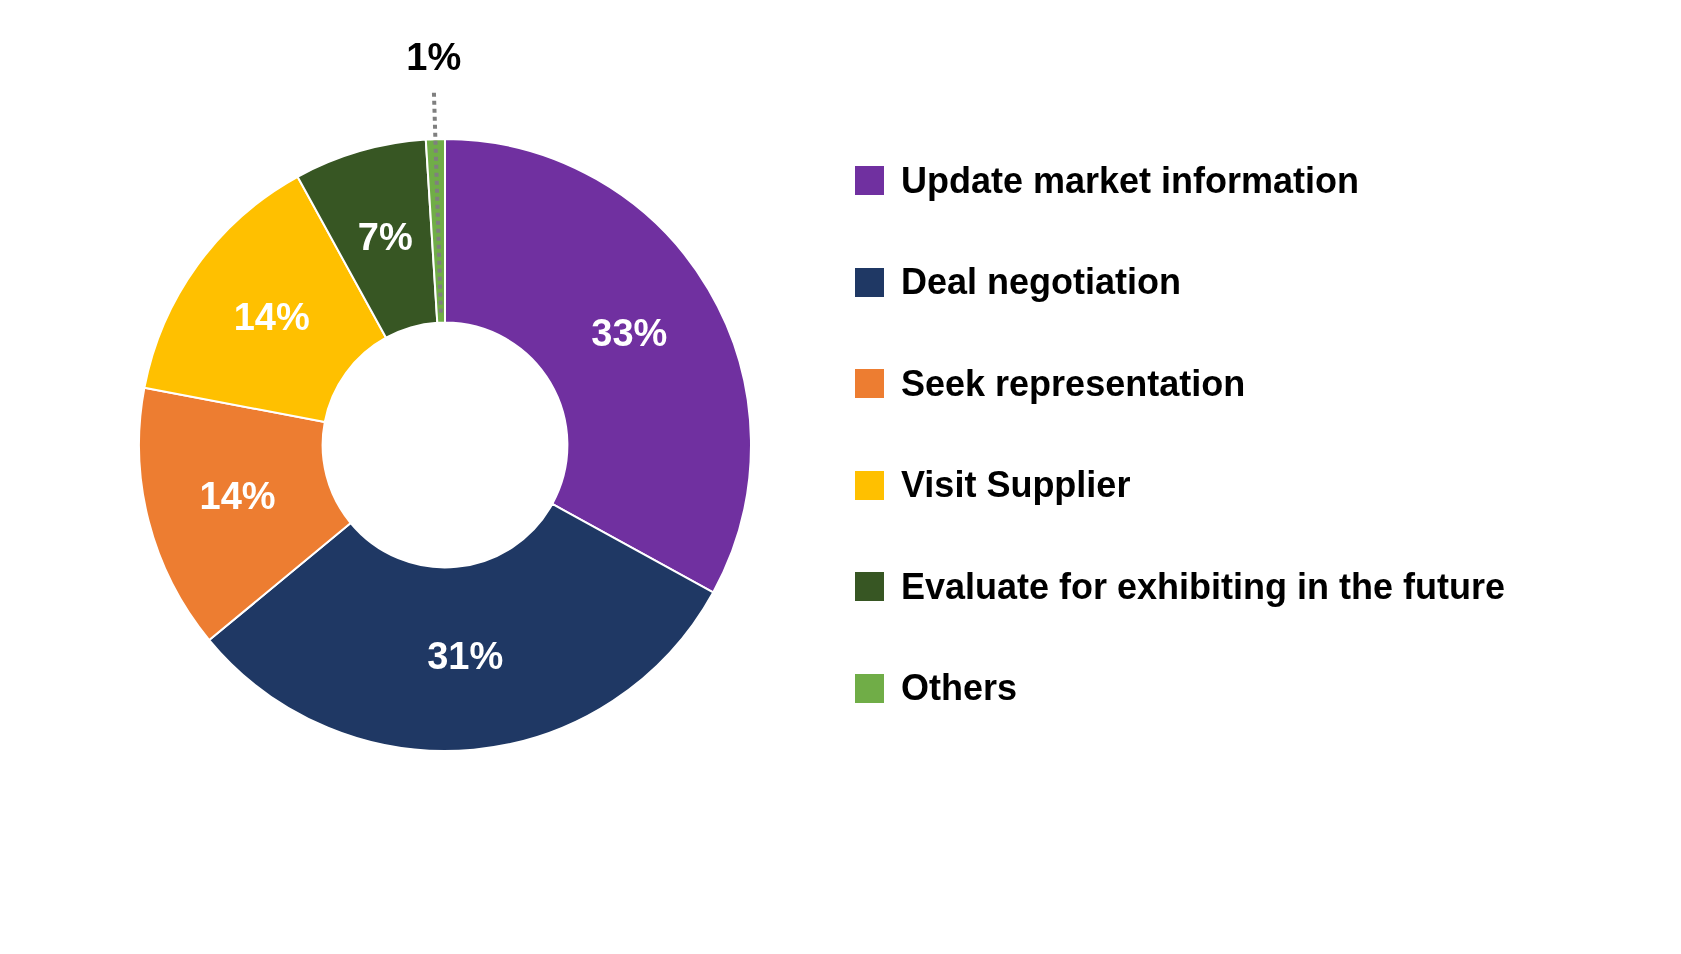  Describe the element at coordinates (1203, 586) in the screenshot. I see `legend-label: Evaluate for exhibiting in the future` at that location.